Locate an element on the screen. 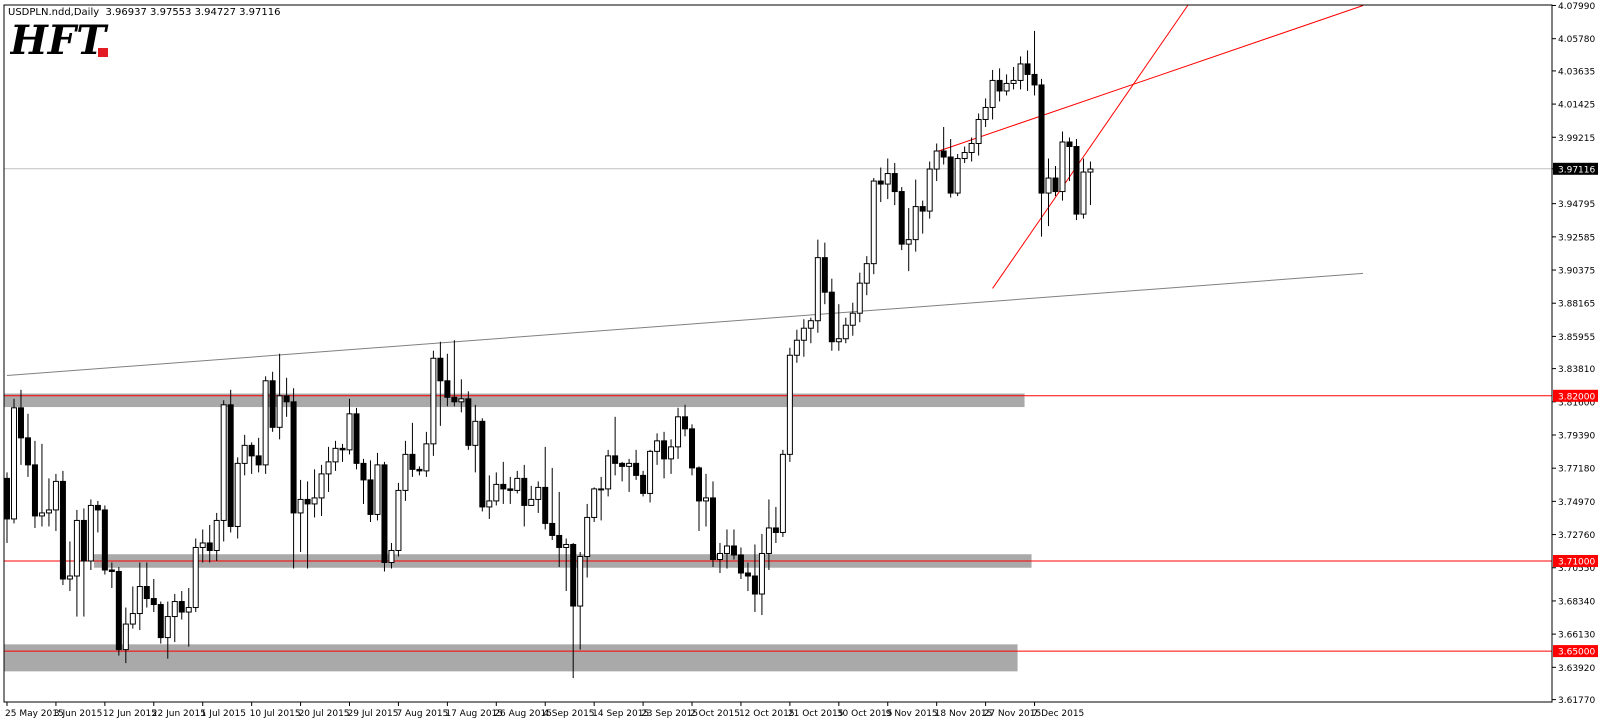 The width and height of the screenshot is (1600, 722). y-tick-label: 3.92585 is located at coordinates (1576, 238).